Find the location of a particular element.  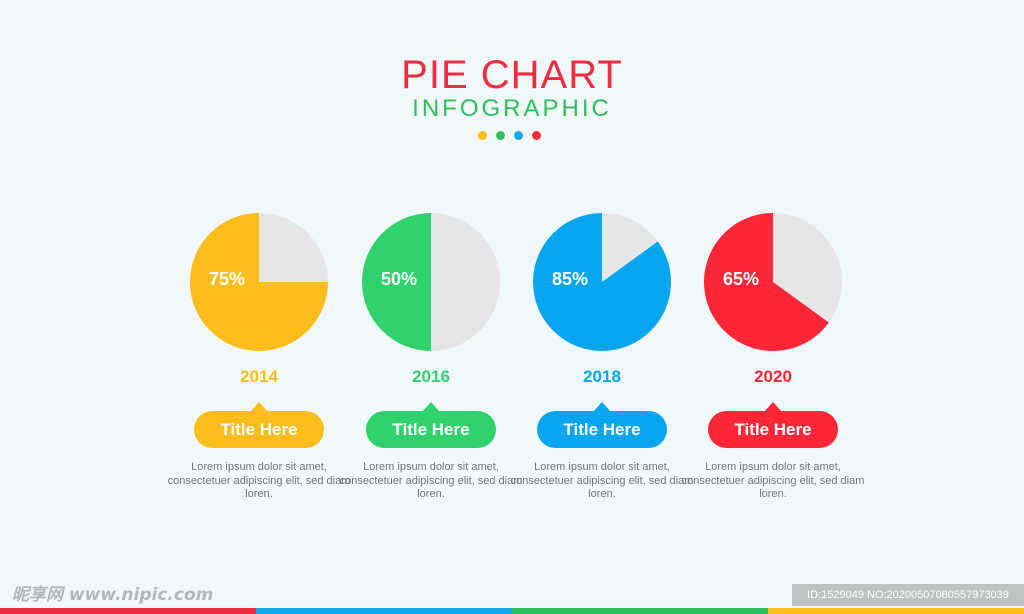

page-title: PIE CHART is located at coordinates (512, 75).